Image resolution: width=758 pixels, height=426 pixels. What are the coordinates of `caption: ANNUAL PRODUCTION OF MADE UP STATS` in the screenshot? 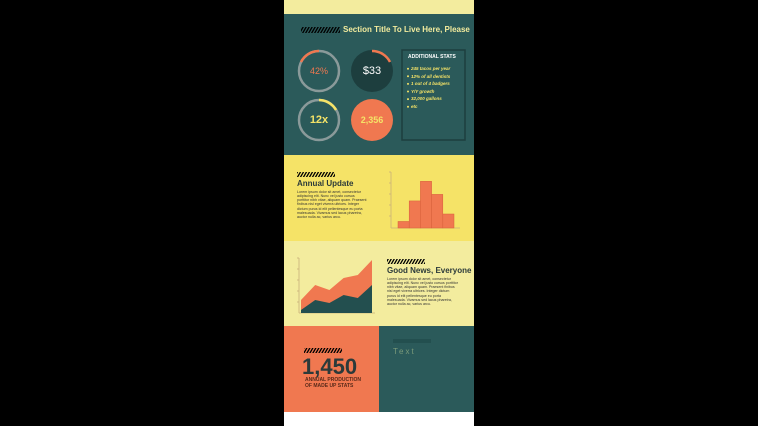 It's located at (333, 383).